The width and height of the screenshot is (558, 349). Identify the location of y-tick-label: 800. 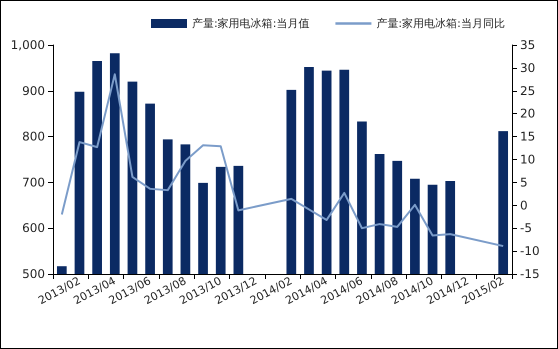
(33, 137).